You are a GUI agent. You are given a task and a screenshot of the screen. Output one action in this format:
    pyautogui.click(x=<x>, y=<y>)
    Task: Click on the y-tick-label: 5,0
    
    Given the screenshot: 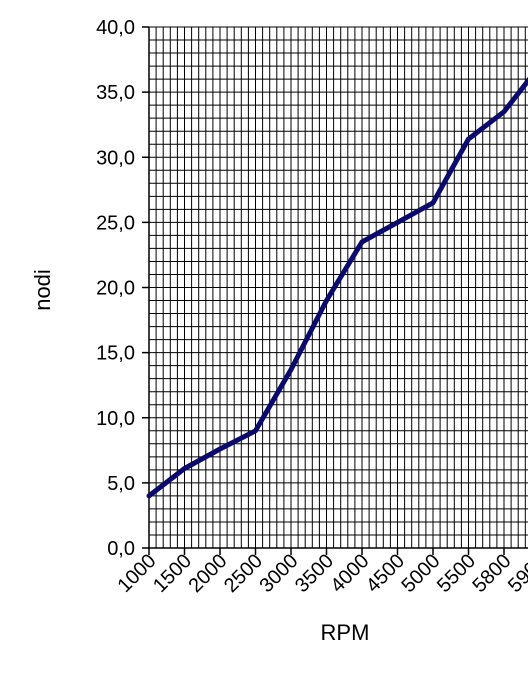 What is the action you would take?
    pyautogui.click(x=121, y=484)
    